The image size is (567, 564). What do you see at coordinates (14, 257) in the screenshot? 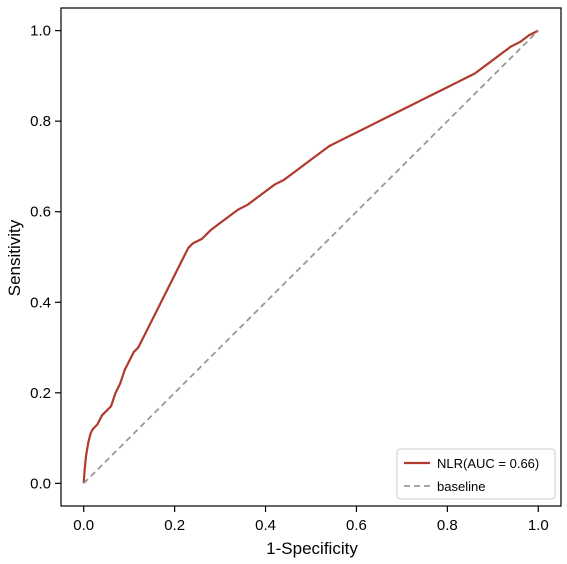
I see `y-axis-label: Sensitivity` at bounding box center [14, 257].